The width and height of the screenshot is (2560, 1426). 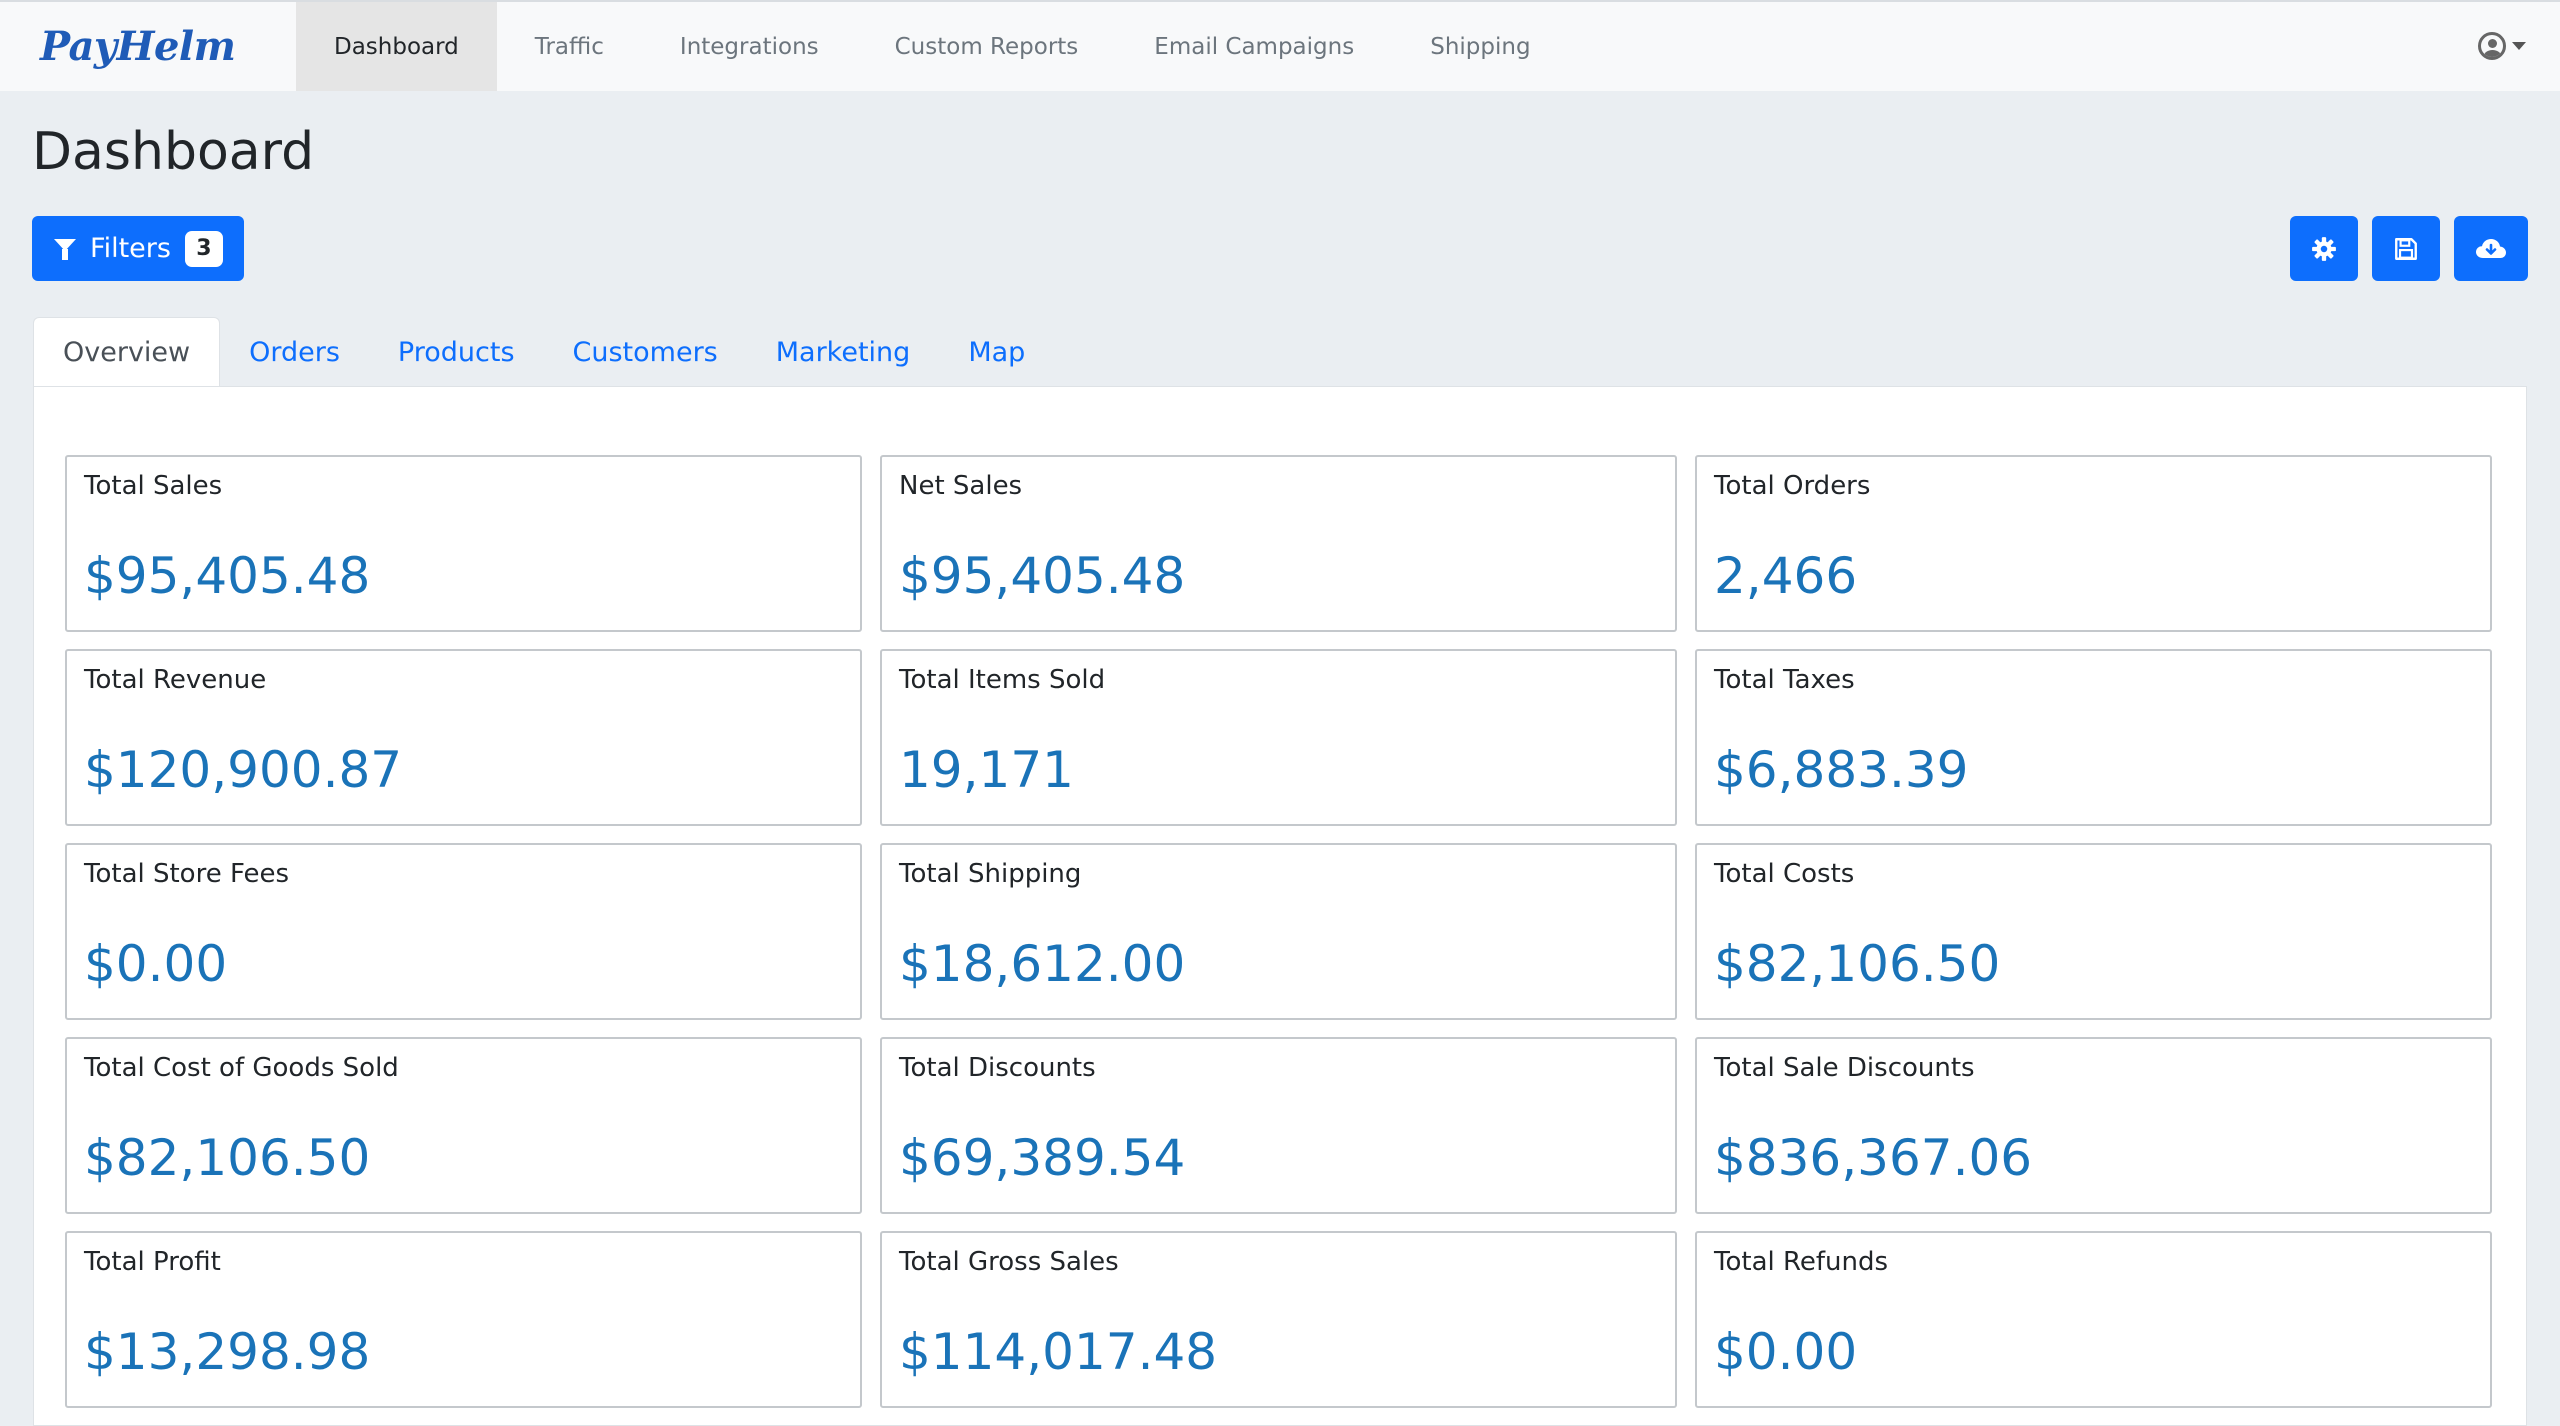 I want to click on save-button, so click(x=2406, y=248).